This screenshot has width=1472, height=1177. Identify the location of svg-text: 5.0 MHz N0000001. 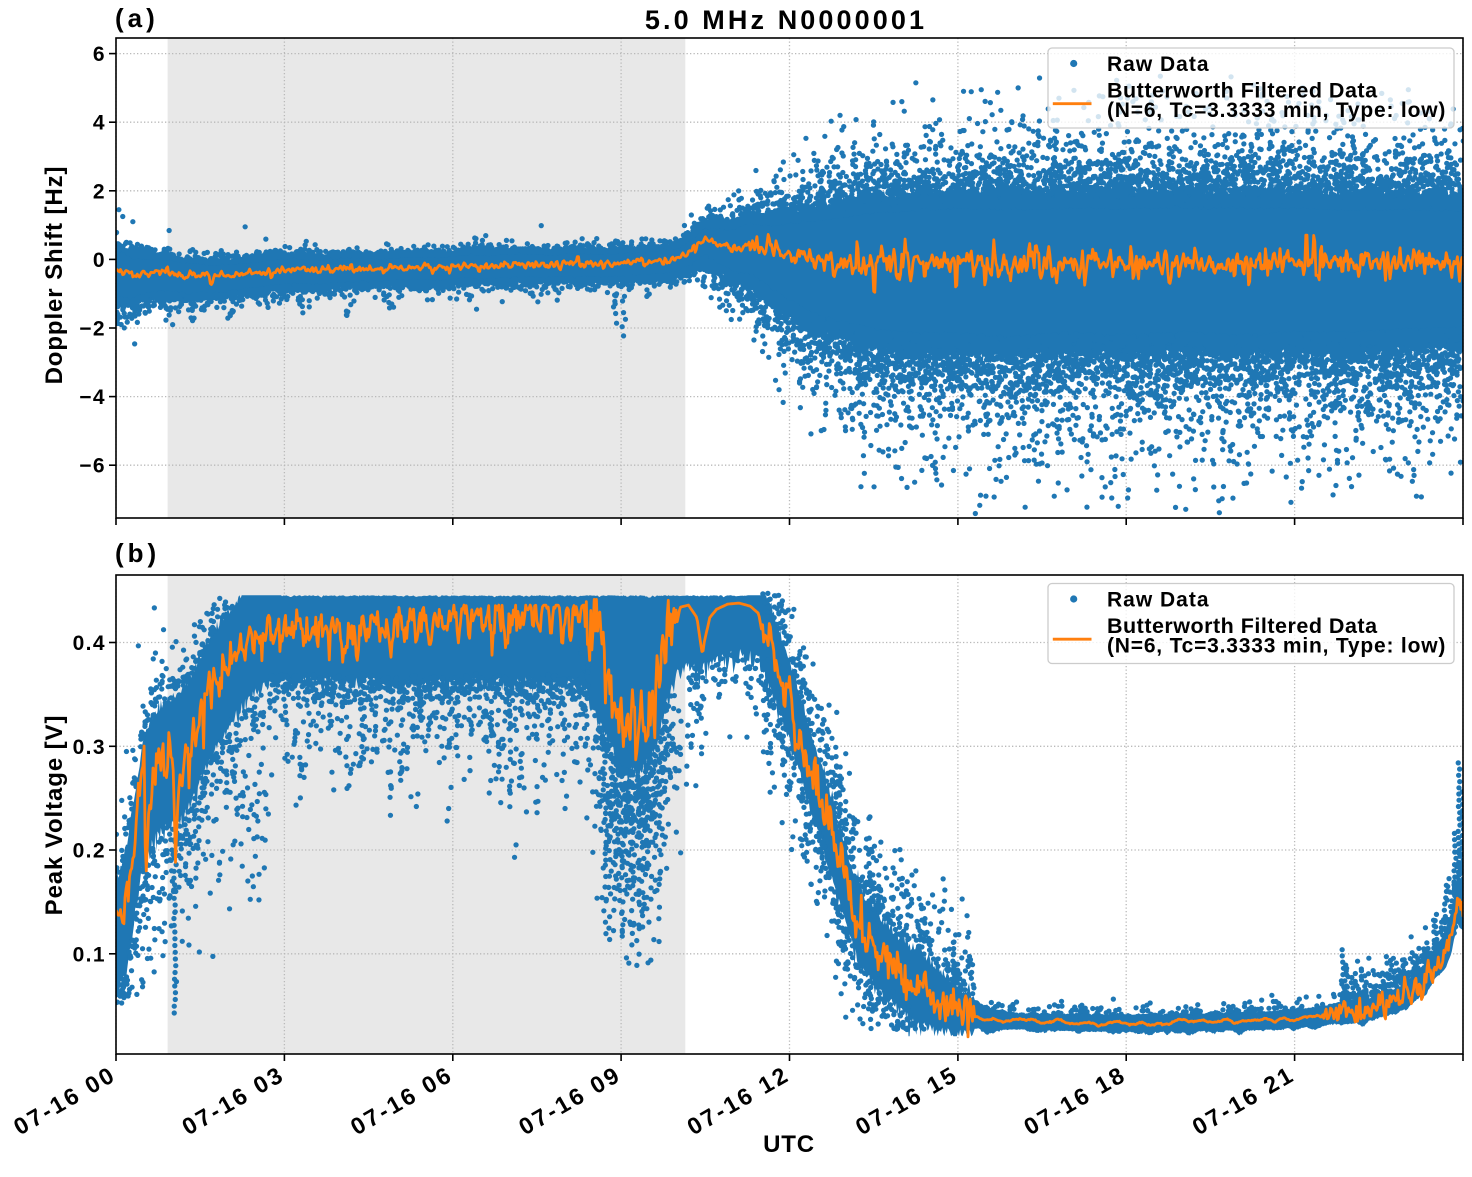
(786, 20).